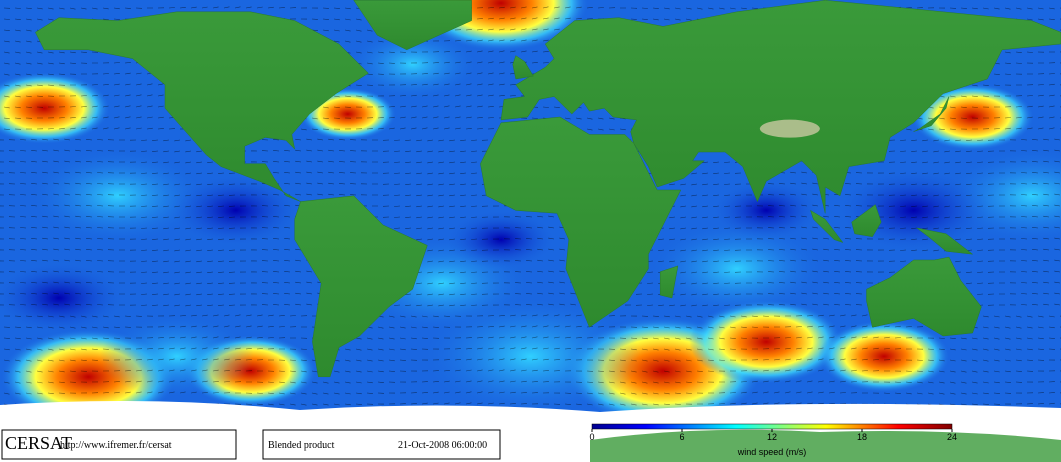 The image size is (1061, 462). Describe the element at coordinates (523, 67) in the screenshot. I see `uk` at that location.